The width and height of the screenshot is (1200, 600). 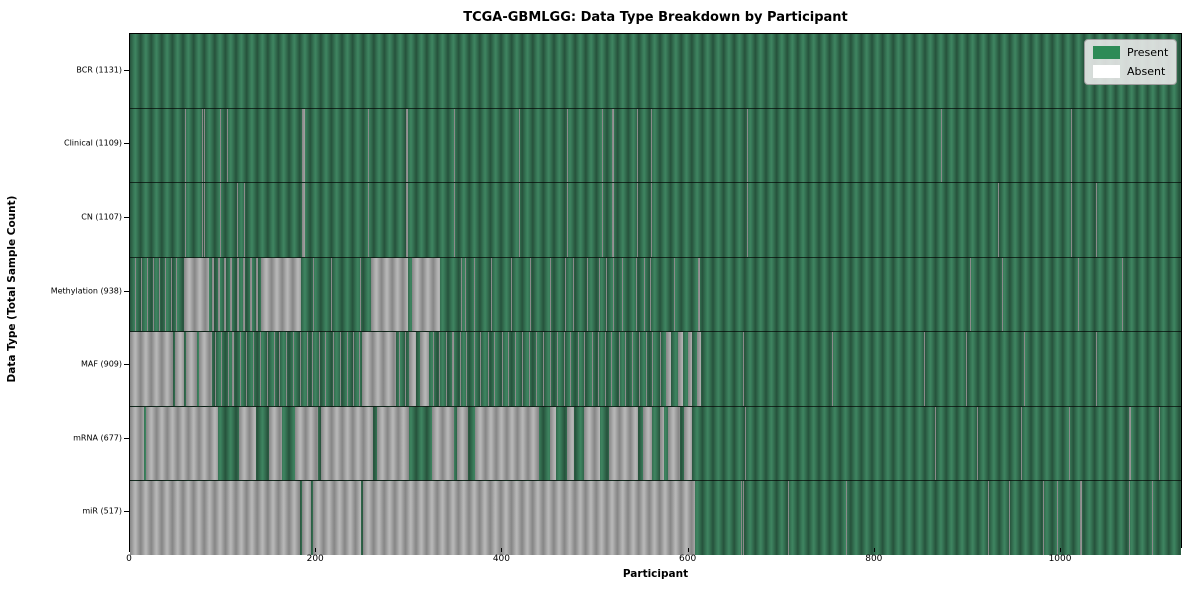 What do you see at coordinates (1060, 559) in the screenshot?
I see `xtick-label-1000: 1000` at bounding box center [1060, 559].